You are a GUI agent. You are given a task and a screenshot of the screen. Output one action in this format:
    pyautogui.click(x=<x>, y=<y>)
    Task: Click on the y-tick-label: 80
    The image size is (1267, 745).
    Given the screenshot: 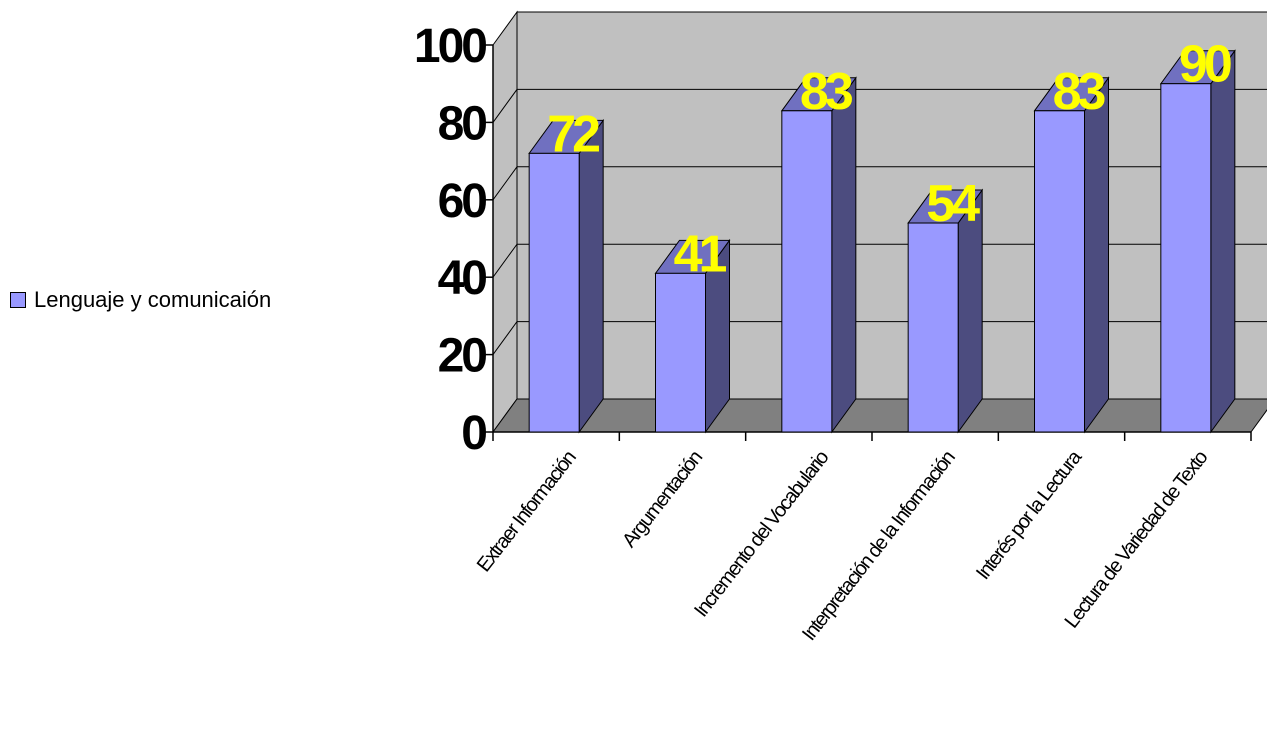 What is the action you would take?
    pyautogui.click(x=462, y=123)
    